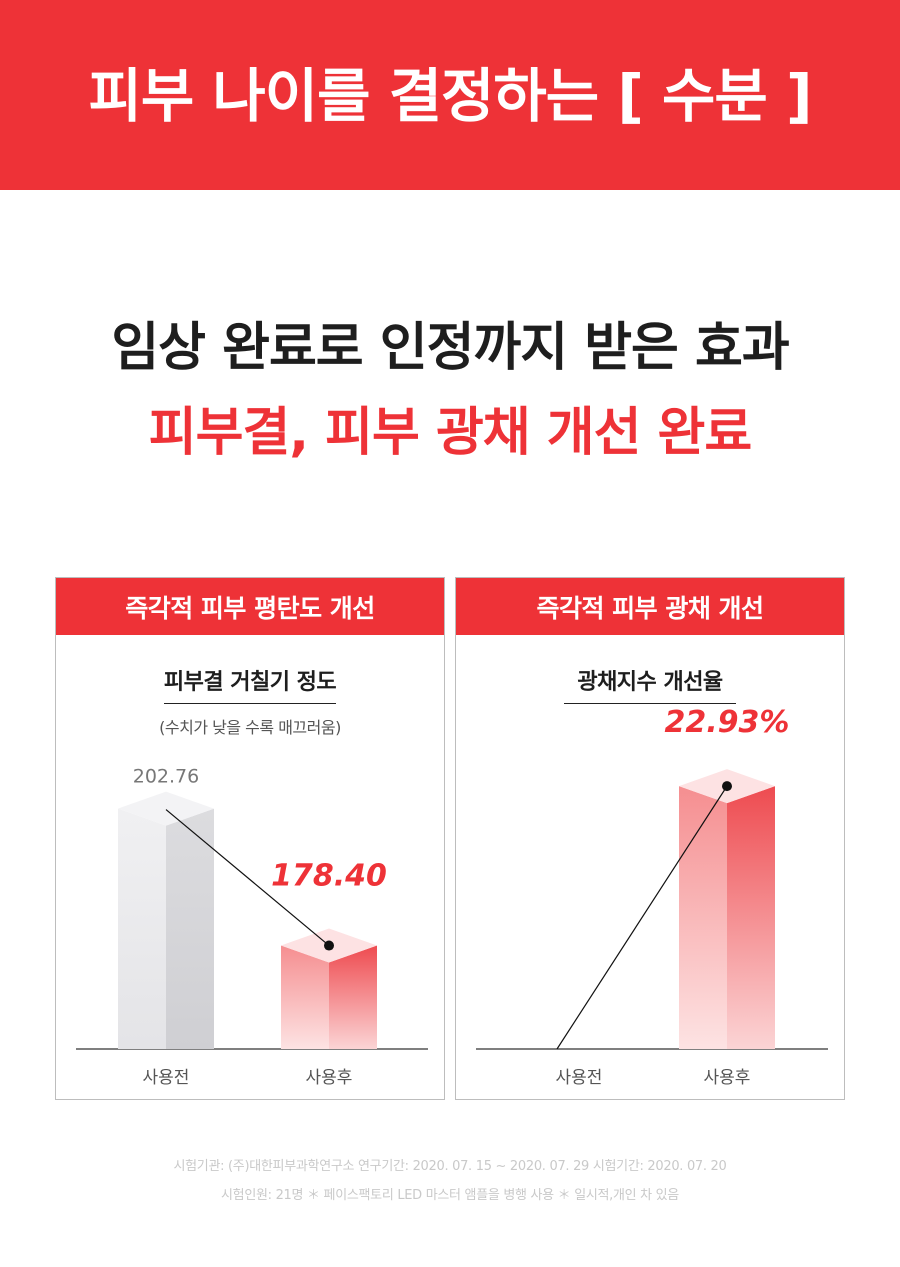 This screenshot has height=1267, width=900. I want to click on chart-title: 피부결 거칠기 정도, so click(250, 682).